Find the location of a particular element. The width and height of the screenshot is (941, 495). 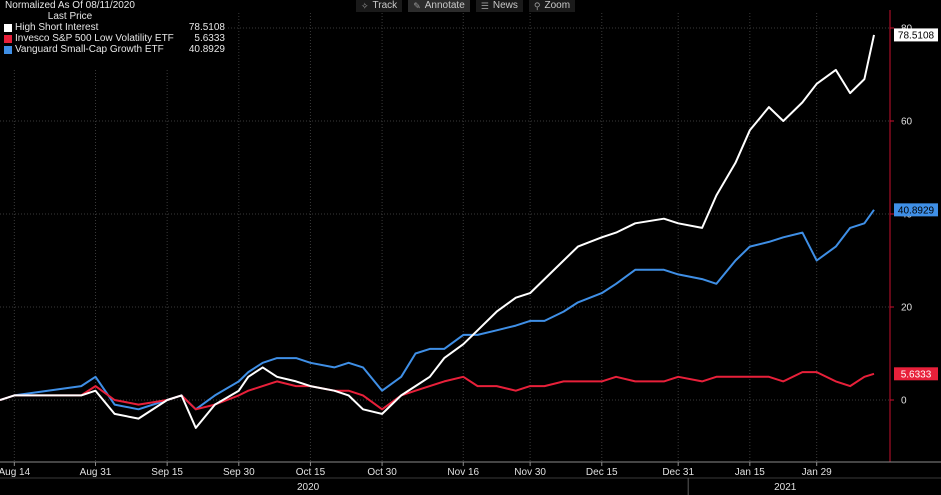

x-tick-label: Nov 30 is located at coordinates (530, 472).